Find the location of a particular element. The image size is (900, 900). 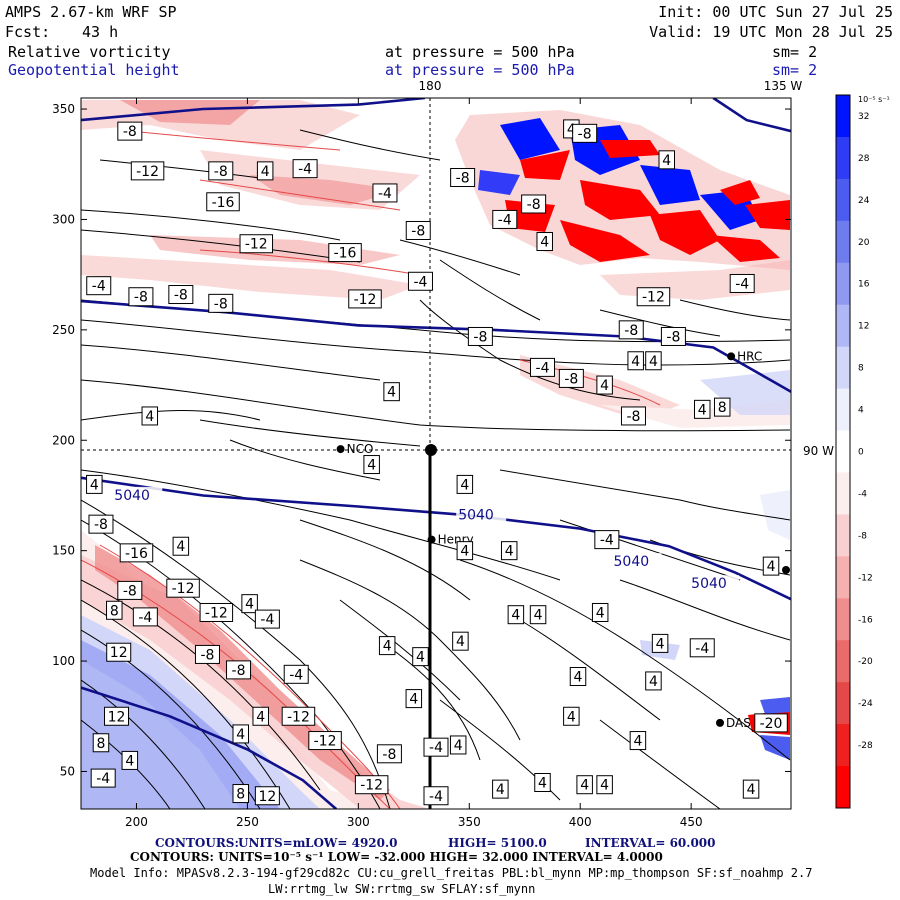

colorbar-label: -24 is located at coordinates (865, 704).